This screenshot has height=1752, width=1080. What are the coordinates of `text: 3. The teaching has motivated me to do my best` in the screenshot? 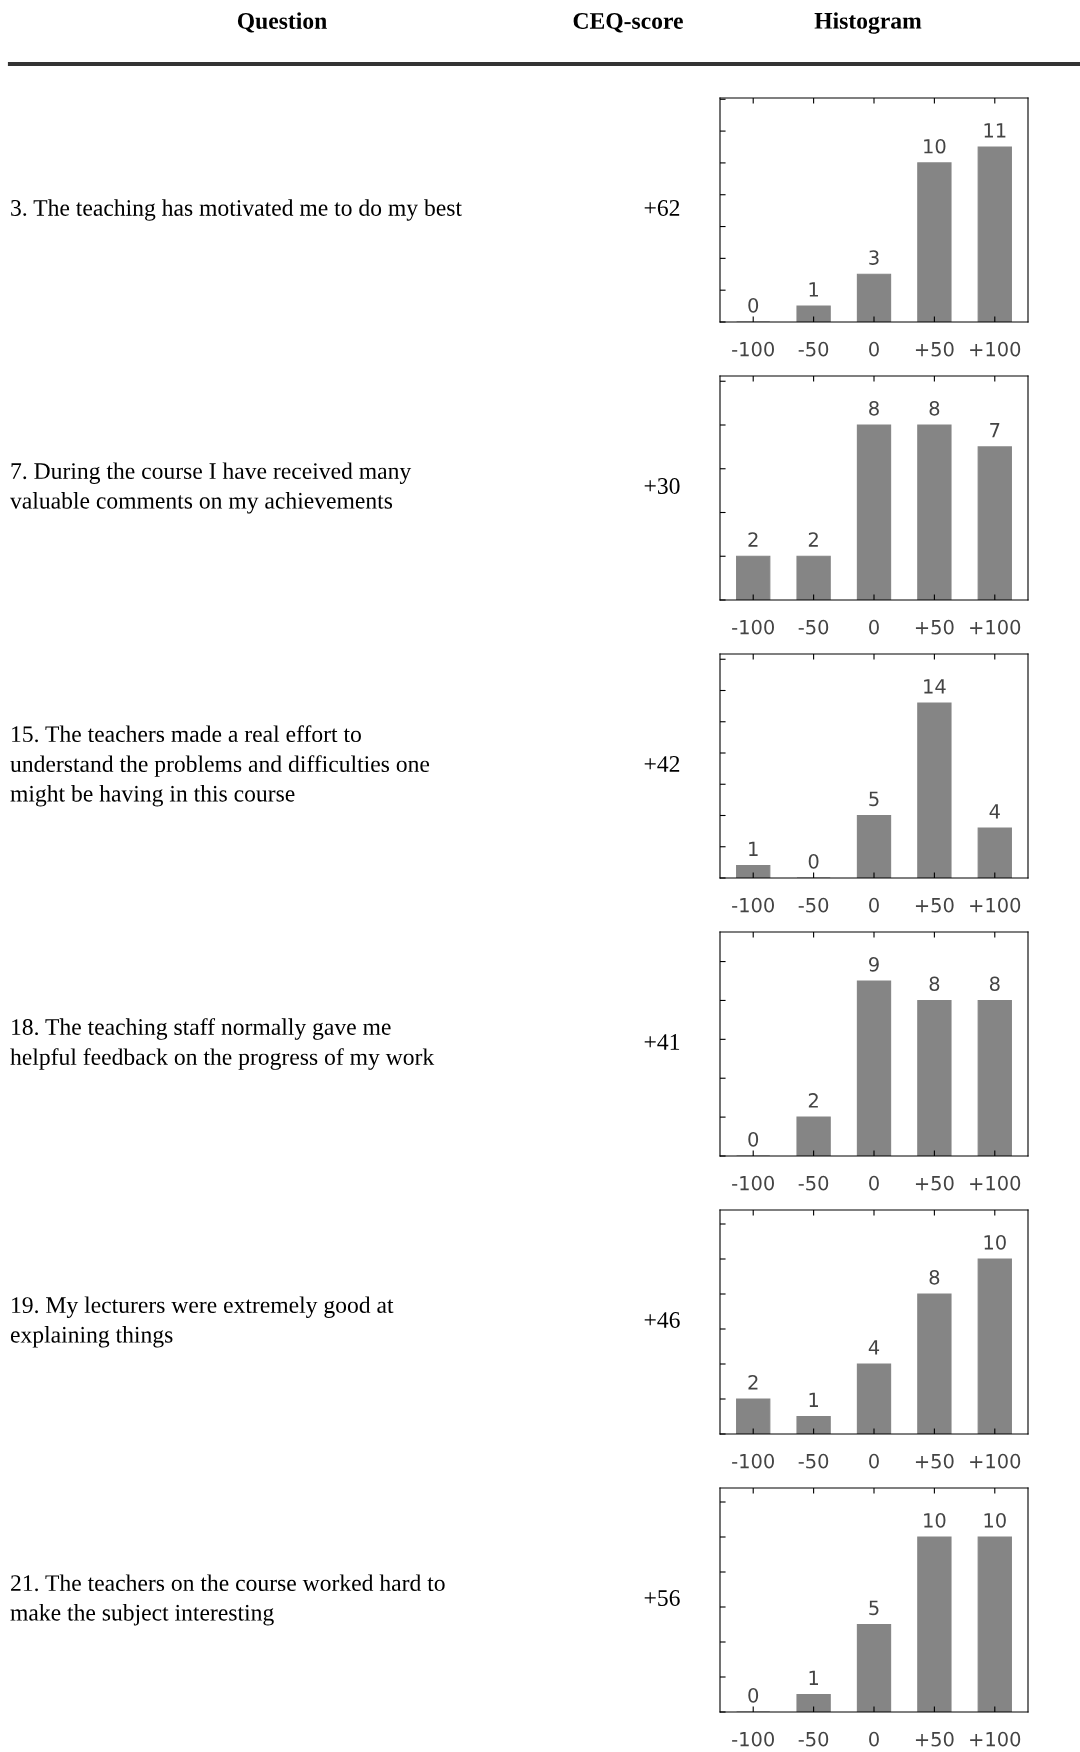 It's located at (236, 210).